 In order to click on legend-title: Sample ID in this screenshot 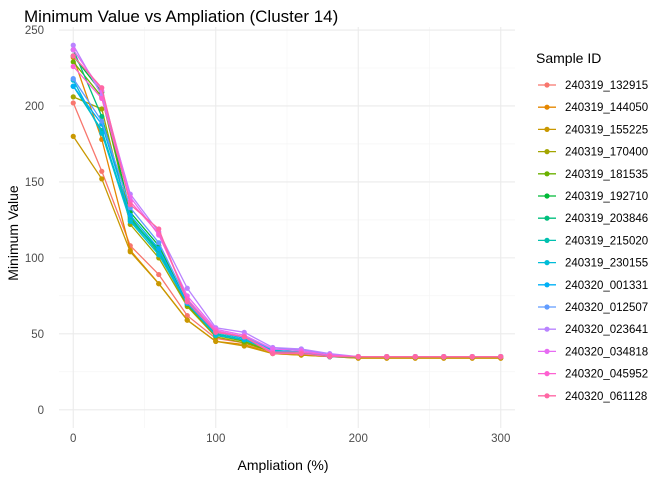, I will do `click(568, 58)`.